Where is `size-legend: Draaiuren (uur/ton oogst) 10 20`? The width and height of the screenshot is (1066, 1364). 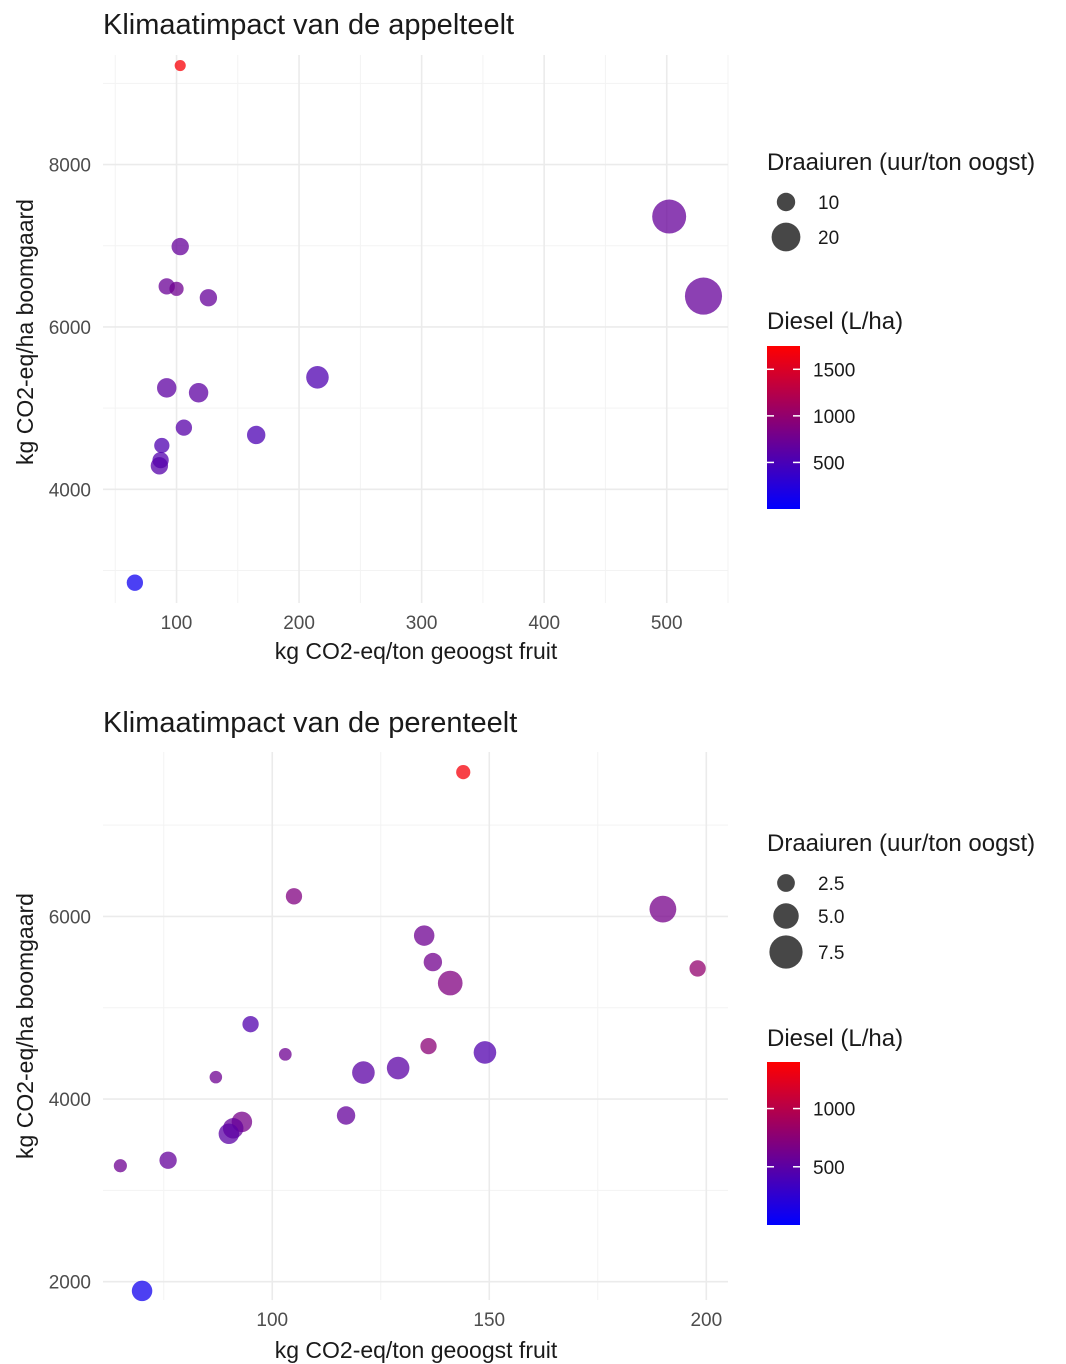 size-legend: Draaiuren (uur/ton oogst) 10 20 is located at coordinates (901, 200).